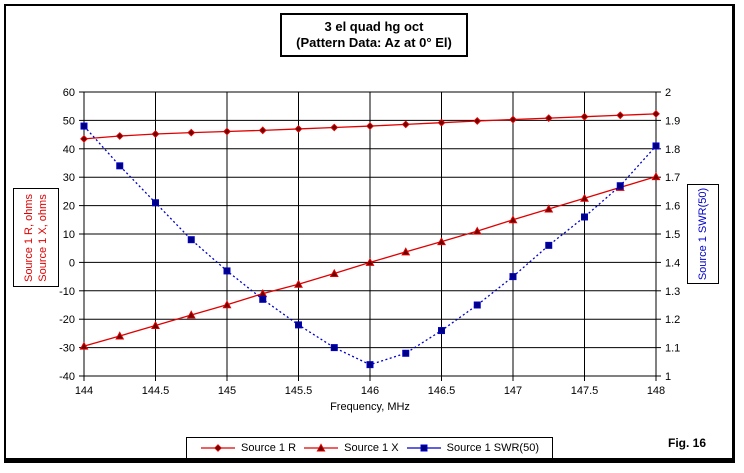 The width and height of the screenshot is (744, 473). I want to click on right-axis-tick-label: 1.7, so click(672, 178).